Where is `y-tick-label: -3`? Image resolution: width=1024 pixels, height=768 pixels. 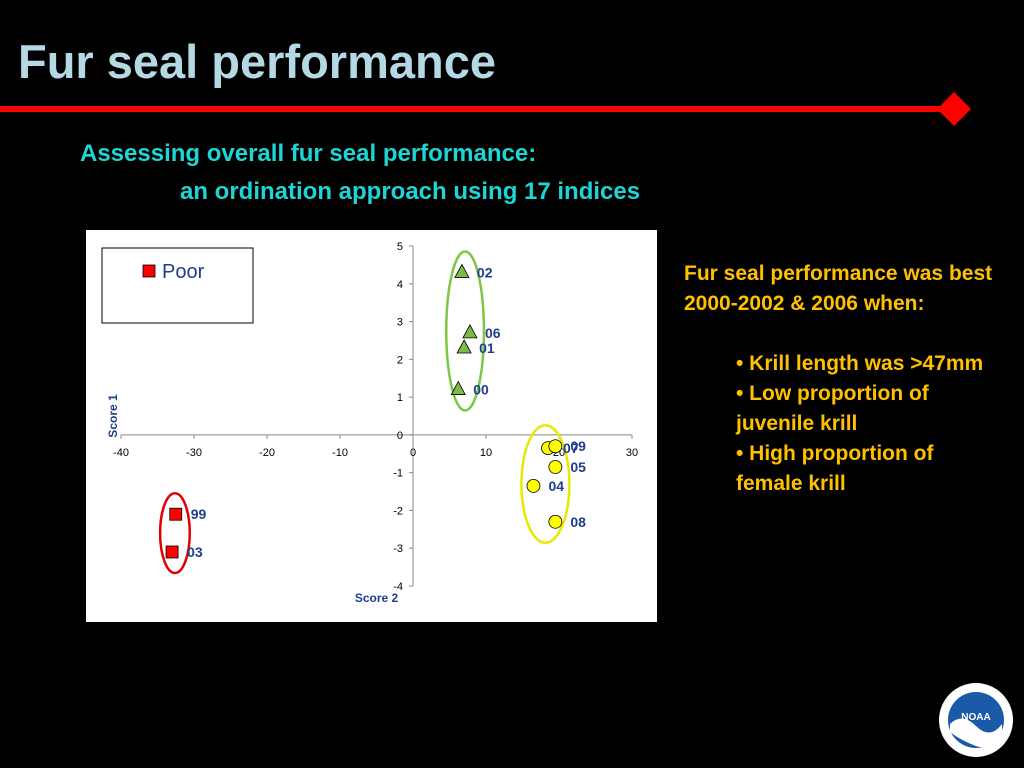
y-tick-label: -3 is located at coordinates (398, 549).